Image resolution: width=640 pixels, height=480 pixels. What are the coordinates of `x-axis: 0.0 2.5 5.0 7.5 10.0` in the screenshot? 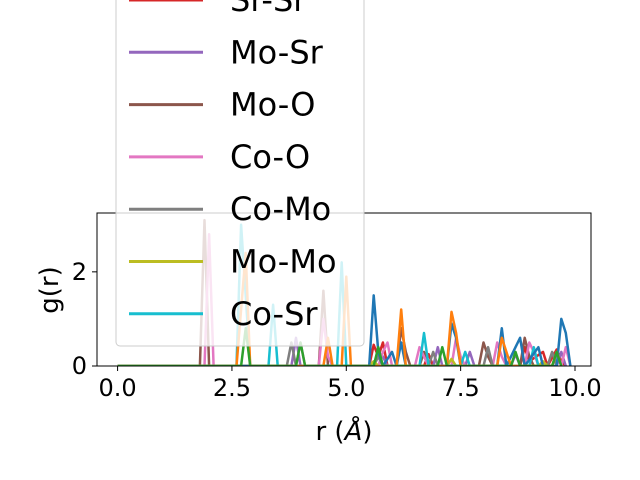 It's located at (350, 384).